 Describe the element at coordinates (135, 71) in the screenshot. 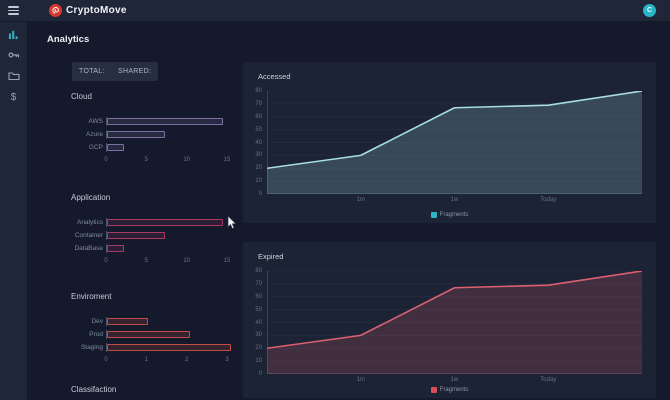

I see `shared-filter-button: SHARED:` at that location.